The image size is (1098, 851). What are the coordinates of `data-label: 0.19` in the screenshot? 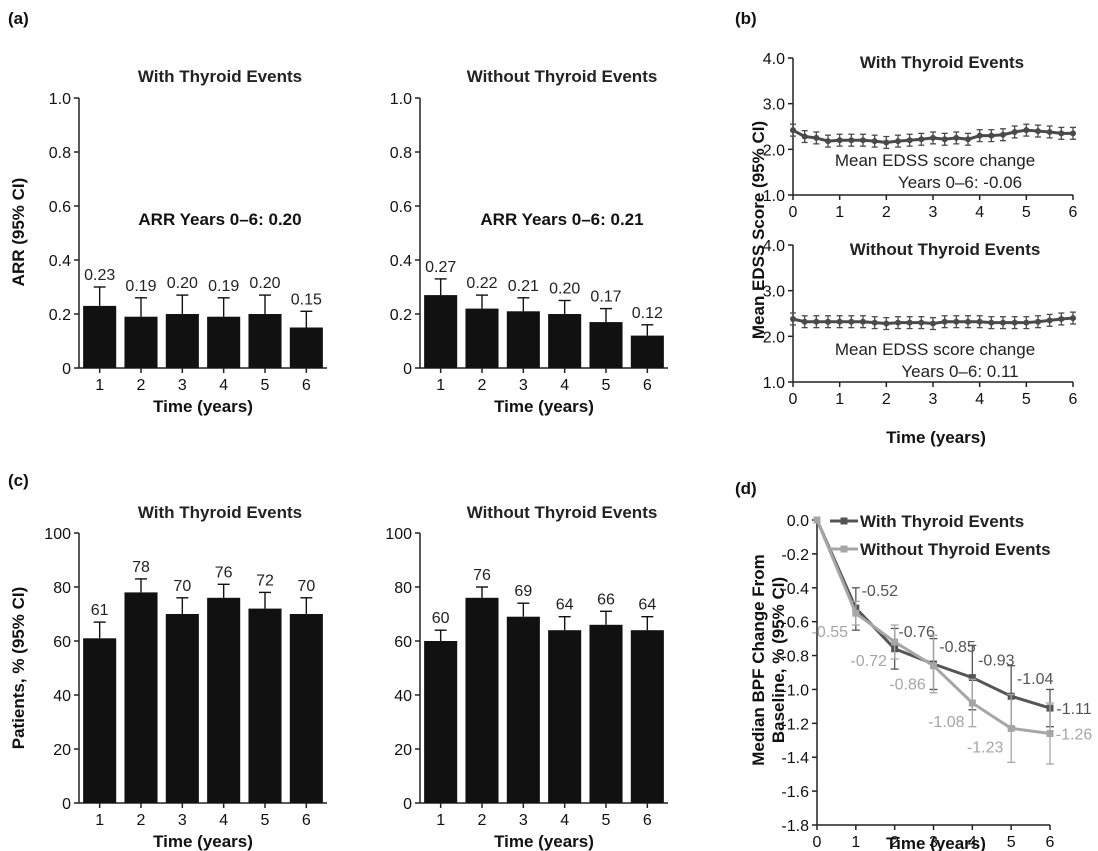 It's located at (140, 286).